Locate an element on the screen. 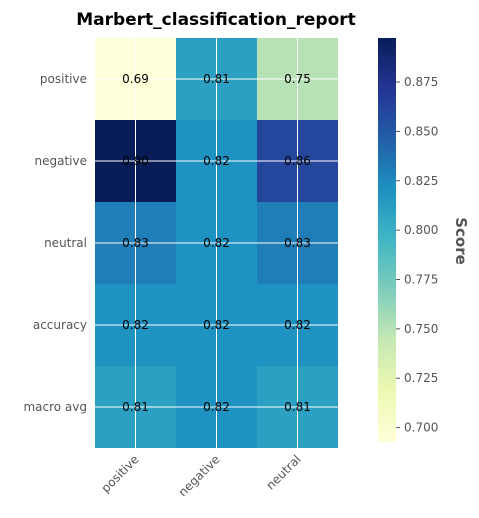  y-tick-label: accuracy is located at coordinates (60, 325).